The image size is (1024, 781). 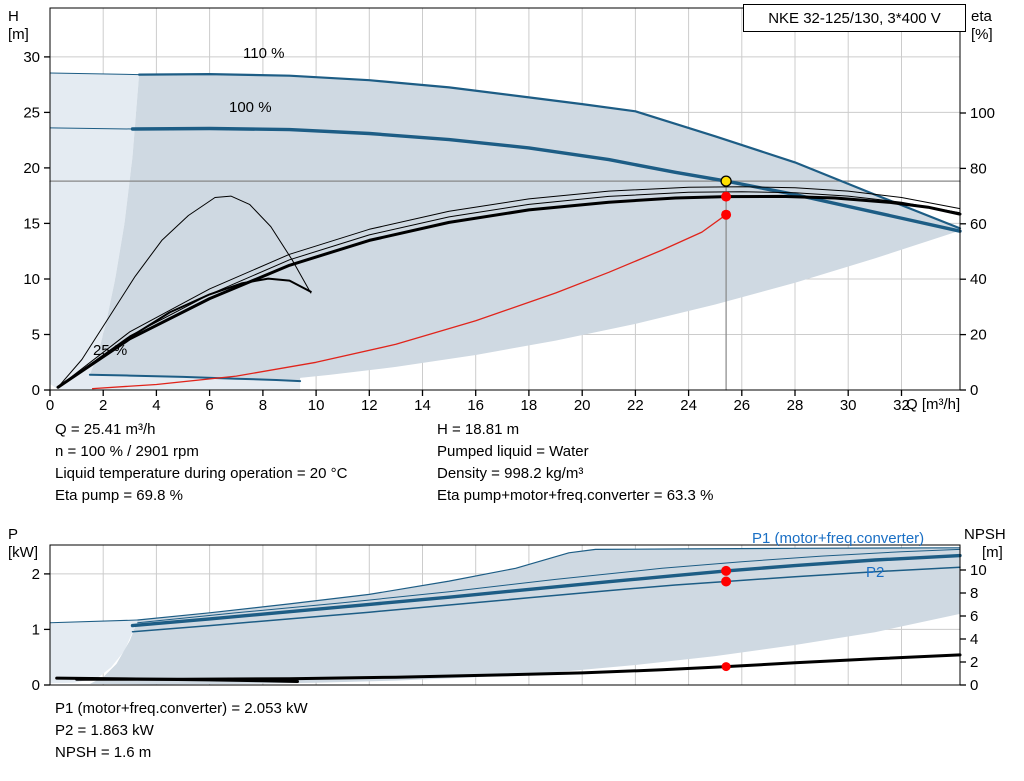 I want to click on p-mid-curve, so click(x=549, y=586).